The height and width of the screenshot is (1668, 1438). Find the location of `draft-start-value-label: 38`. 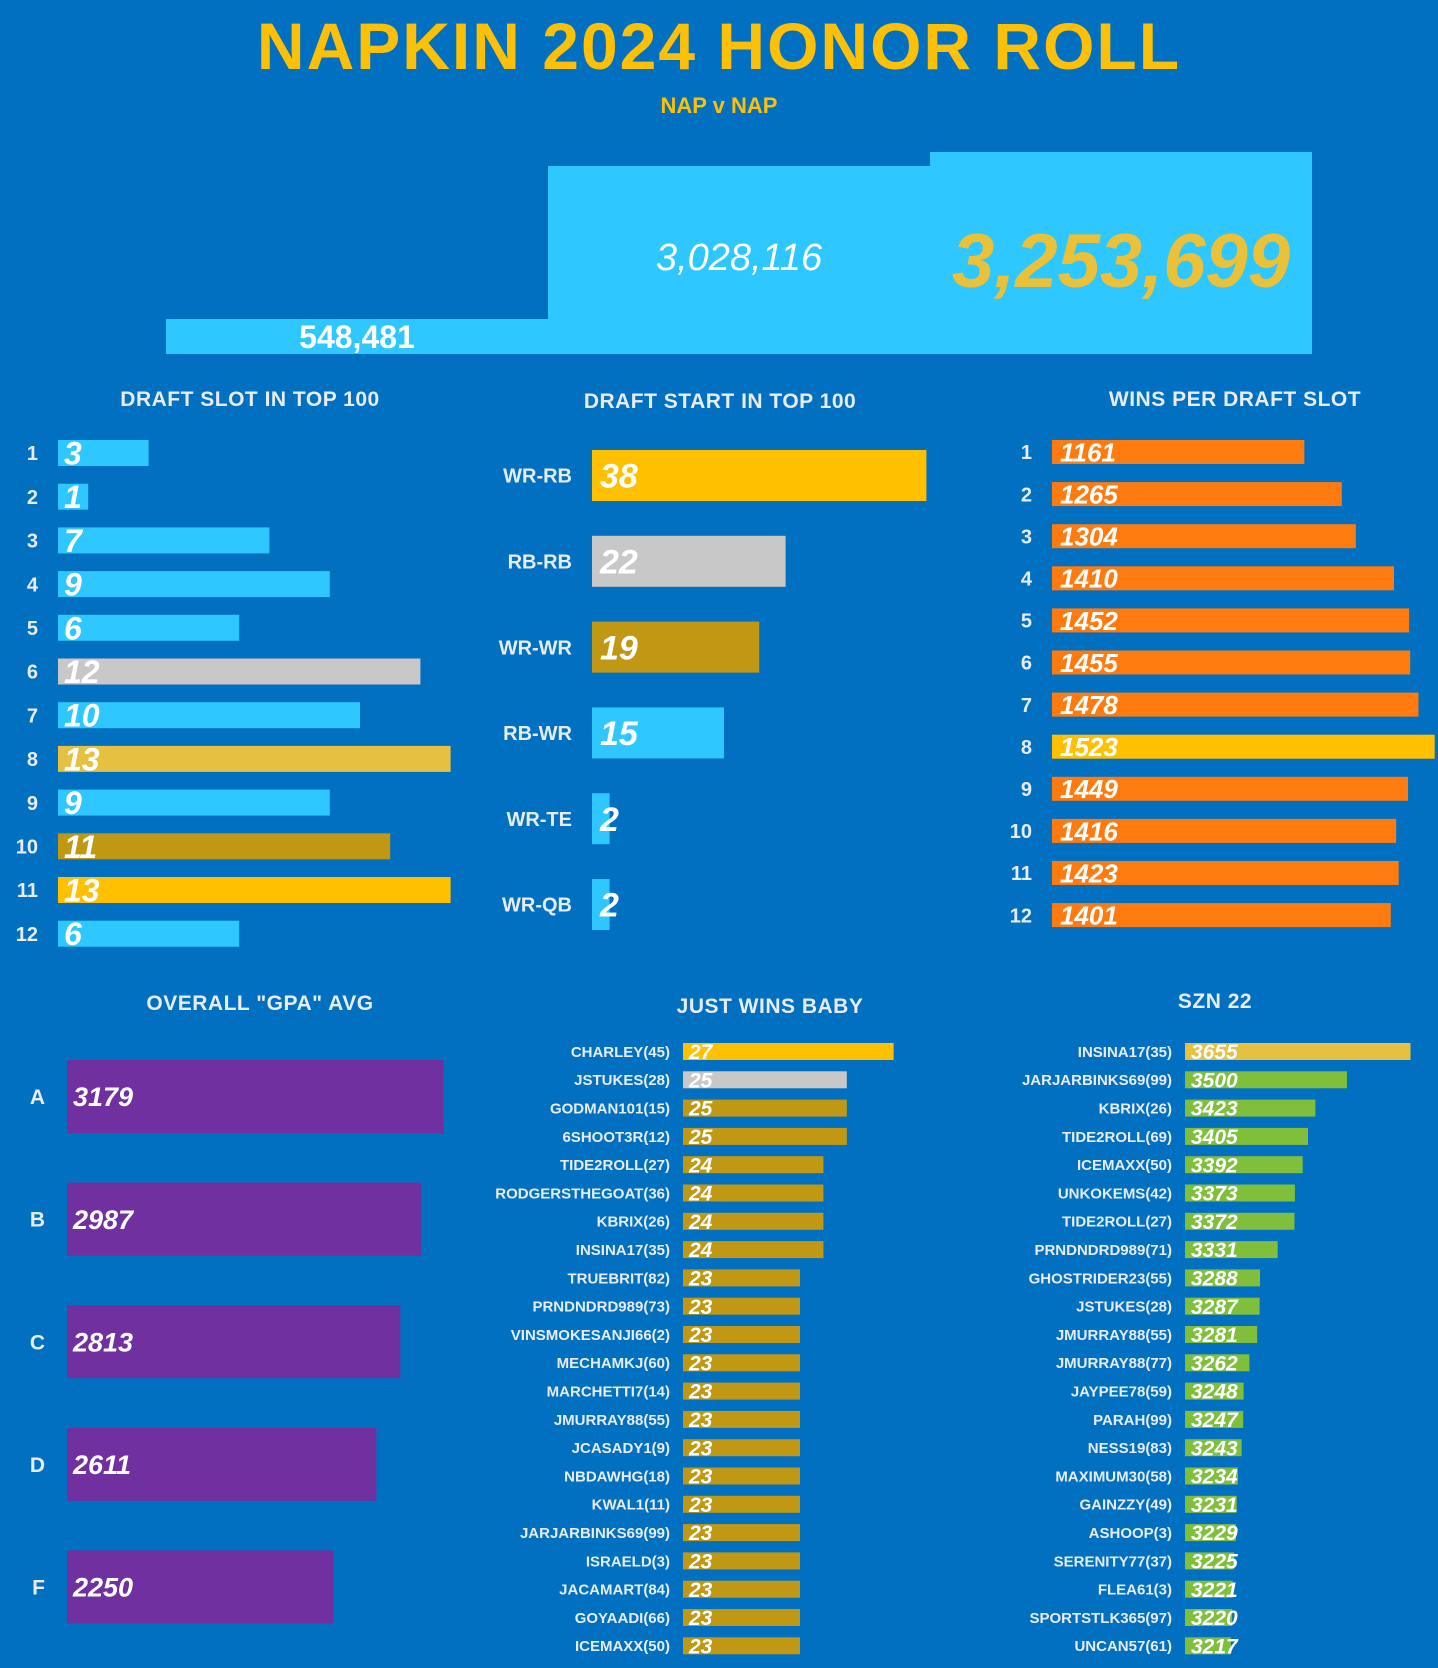

draft-start-value-label: 38 is located at coordinates (619, 477).